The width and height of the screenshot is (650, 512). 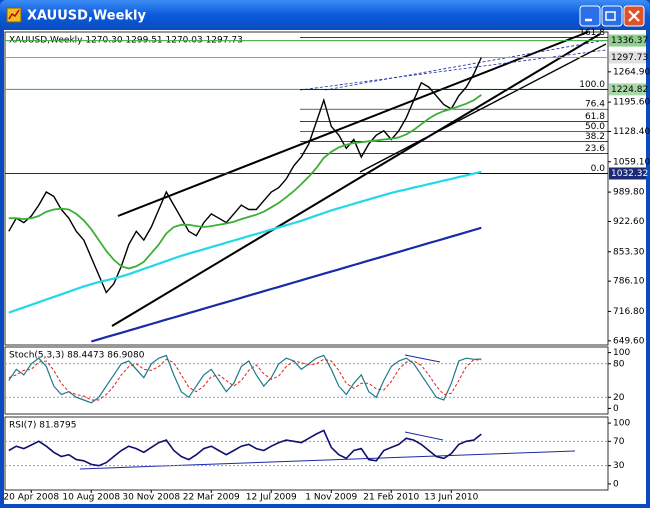 I want to click on price-label: 1032.32, so click(x=629, y=174).